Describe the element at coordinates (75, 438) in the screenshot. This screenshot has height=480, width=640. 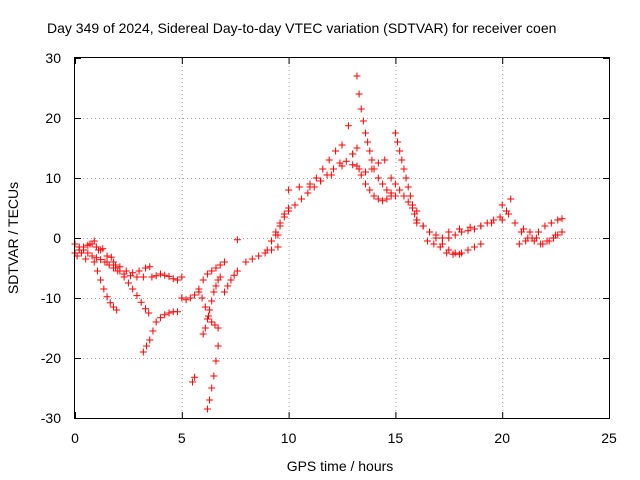
I see `x-tick-label: 0` at that location.